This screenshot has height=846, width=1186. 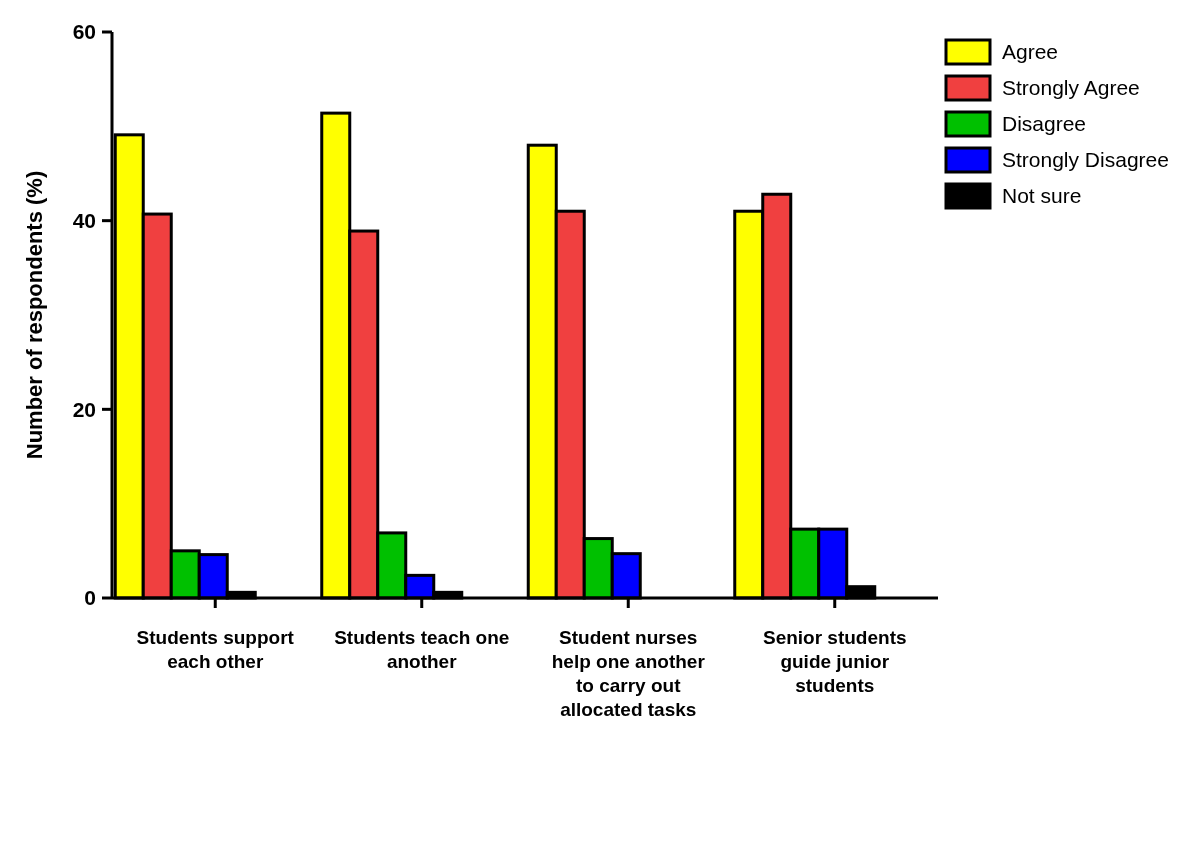 What do you see at coordinates (215, 649) in the screenshot?
I see `x-tick-label: Students support each other` at bounding box center [215, 649].